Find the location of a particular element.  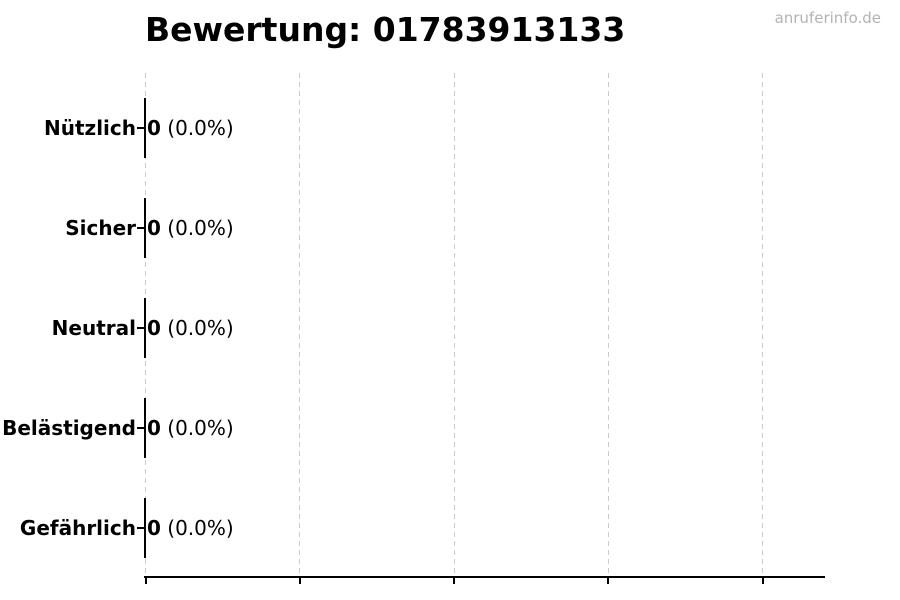

category-label: Neutral is located at coordinates (93, 328).